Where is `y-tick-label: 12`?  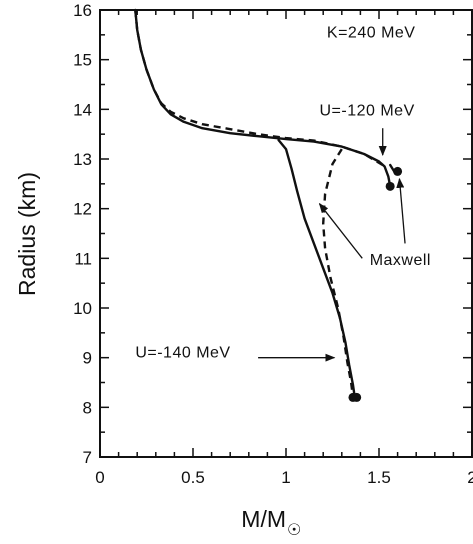 y-tick-label: 12 is located at coordinates (82, 209).